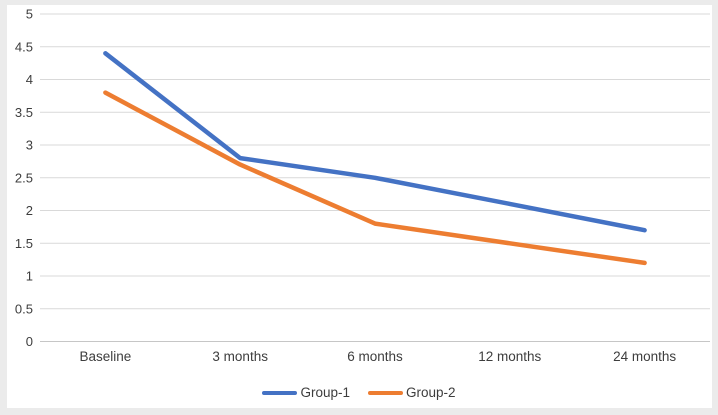 This screenshot has height=415, width=718. Describe the element at coordinates (375, 356) in the screenshot. I see `x-category-label: 6 months` at that location.